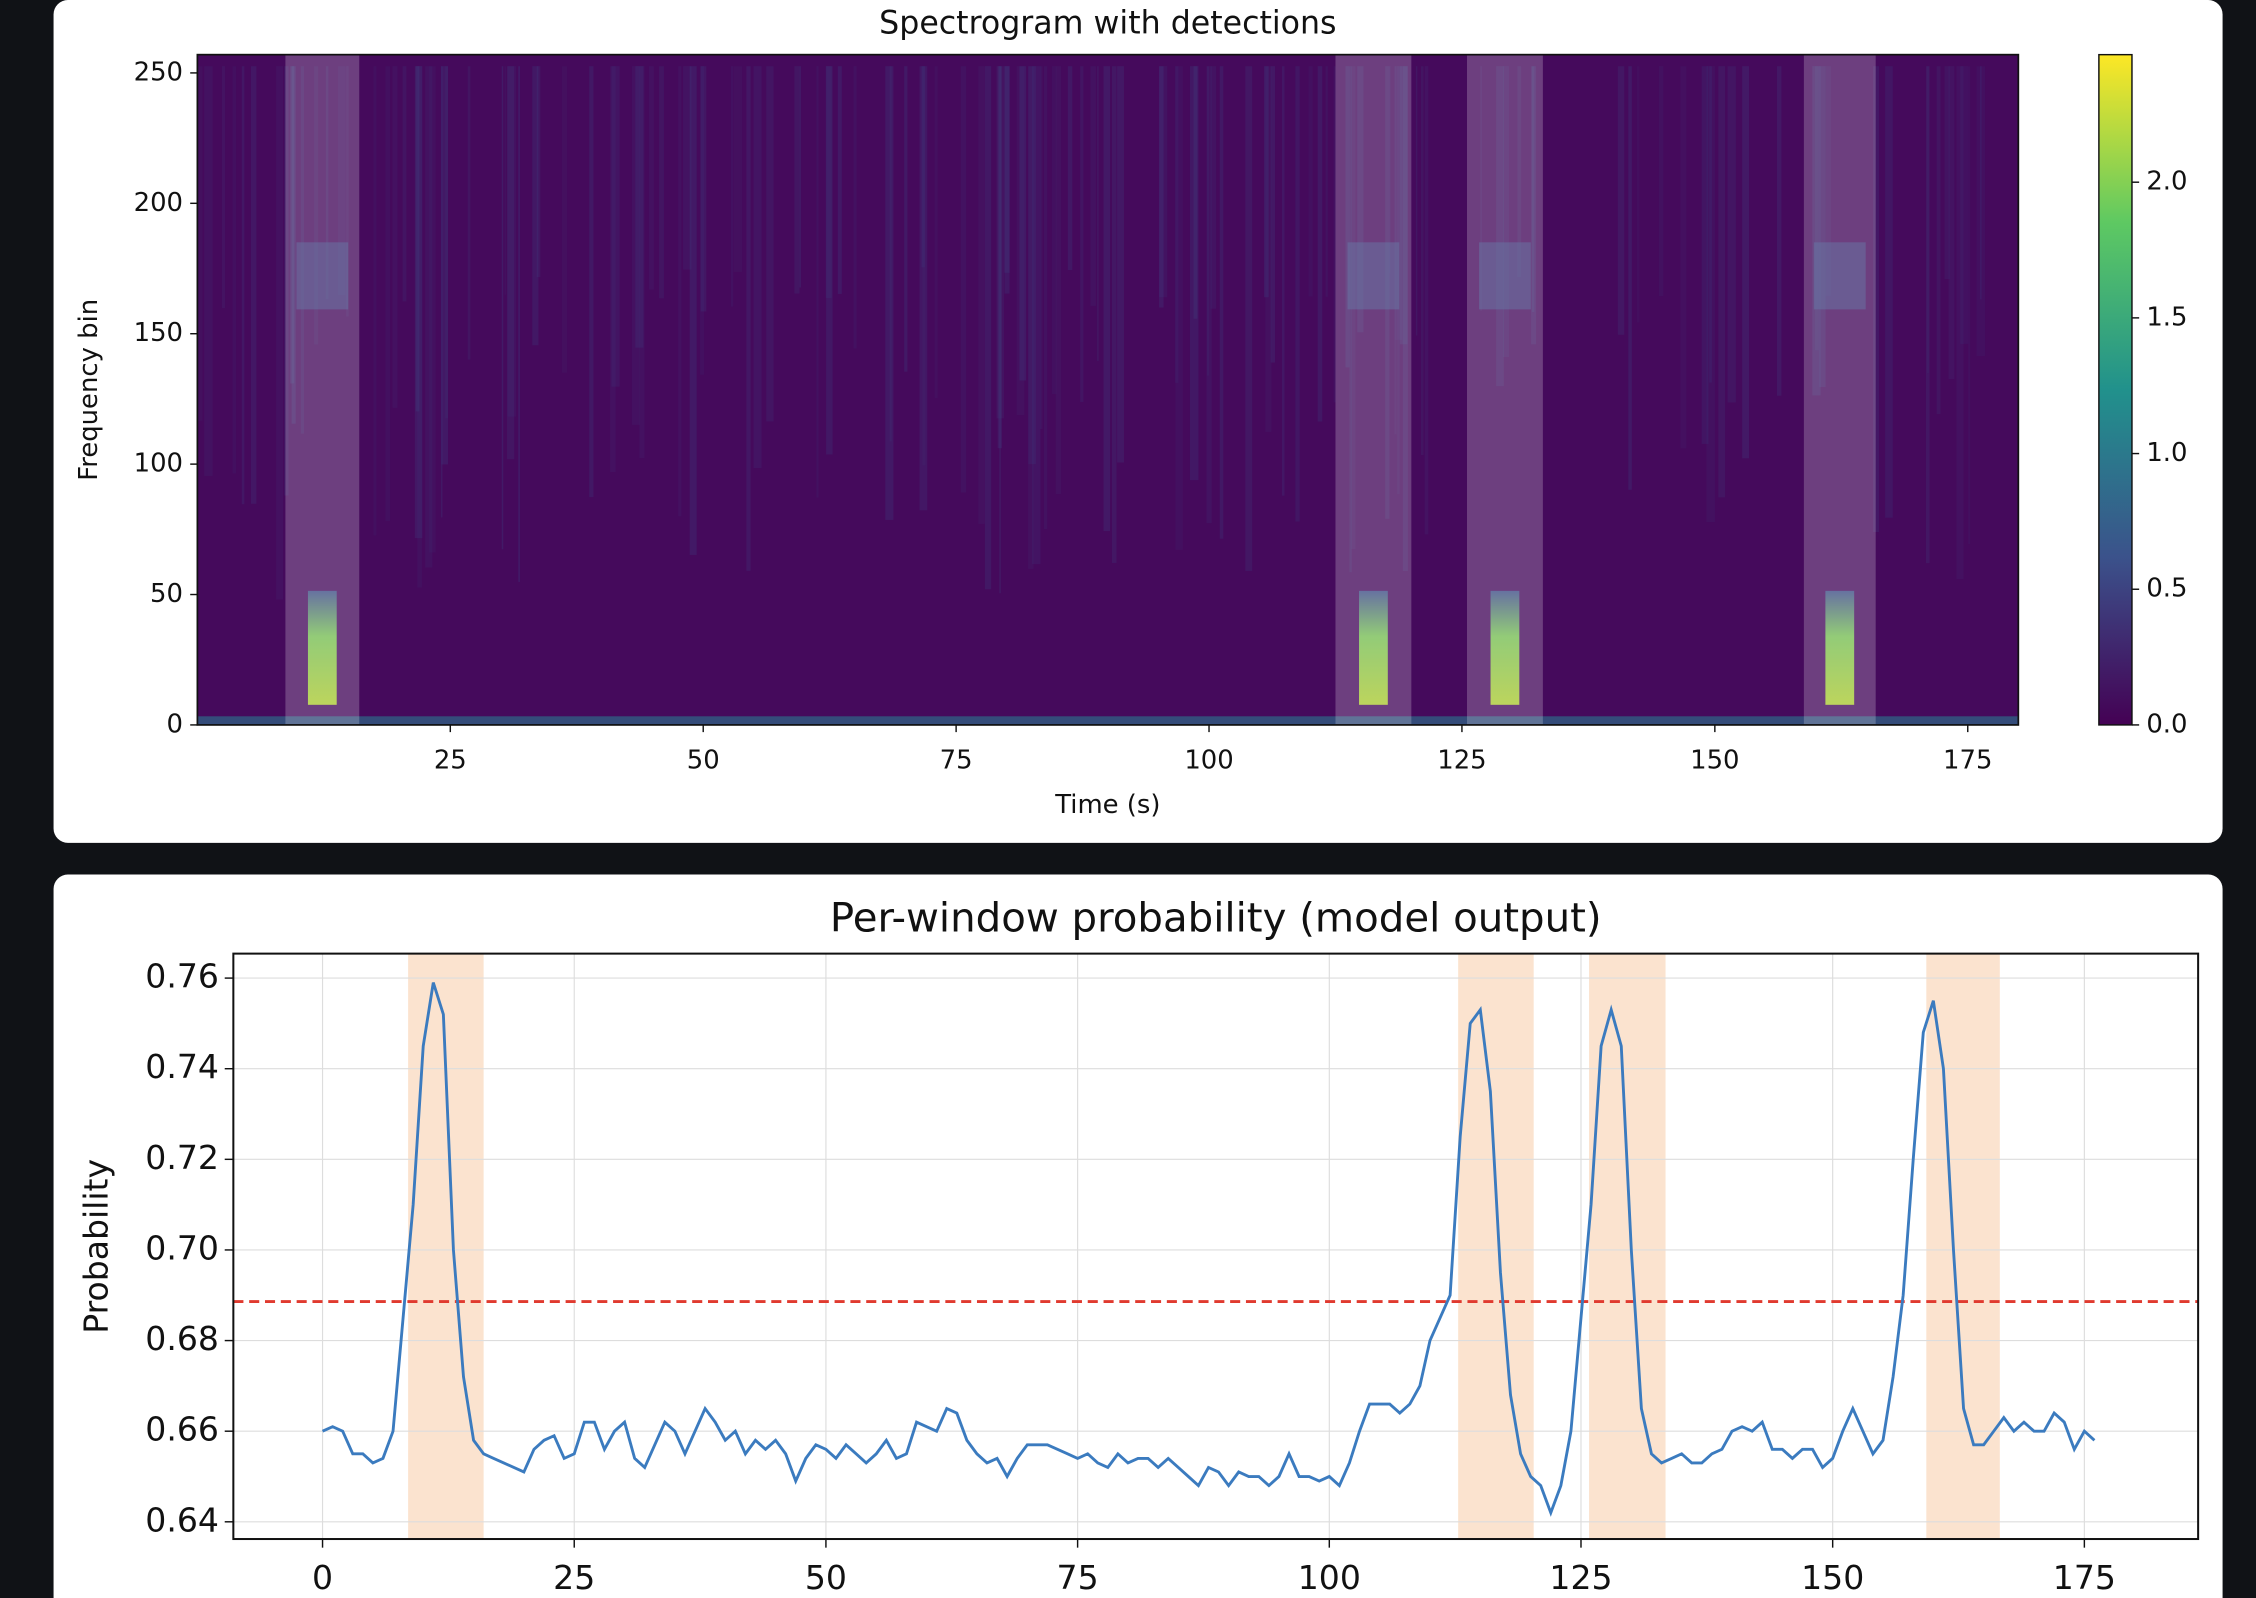  What do you see at coordinates (2084, 1577) in the screenshot?
I see `x-tick-label: 175` at bounding box center [2084, 1577].